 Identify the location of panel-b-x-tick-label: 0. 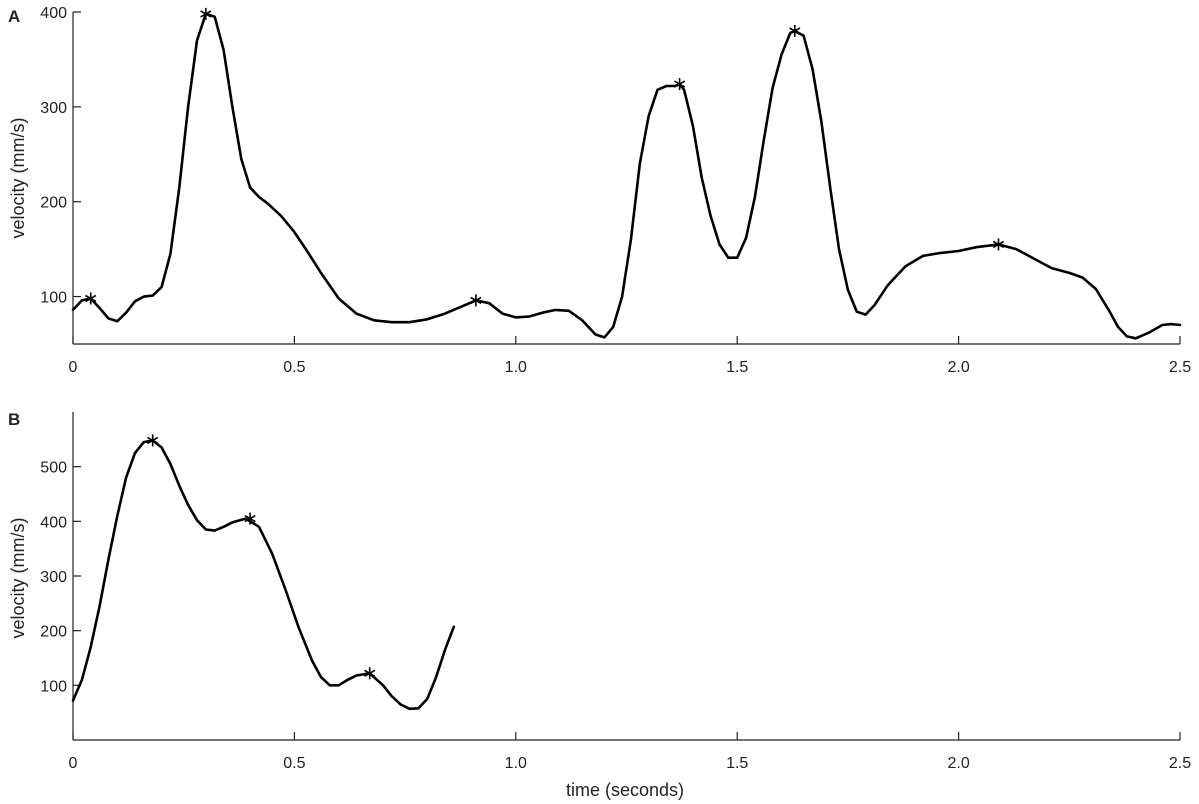
(73, 763).